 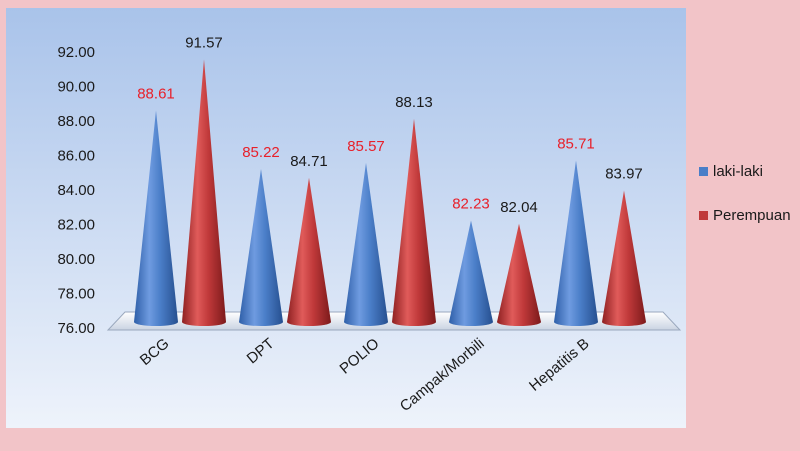 What do you see at coordinates (624, 258) in the screenshot?
I see `cone-perempuan-hepatitis-b` at bounding box center [624, 258].